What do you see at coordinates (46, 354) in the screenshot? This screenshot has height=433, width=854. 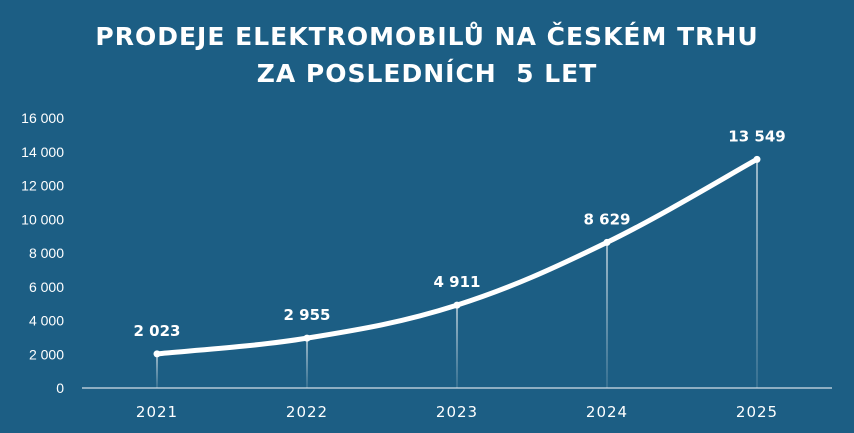 I see `y-tick-label: 2 000` at bounding box center [46, 354].